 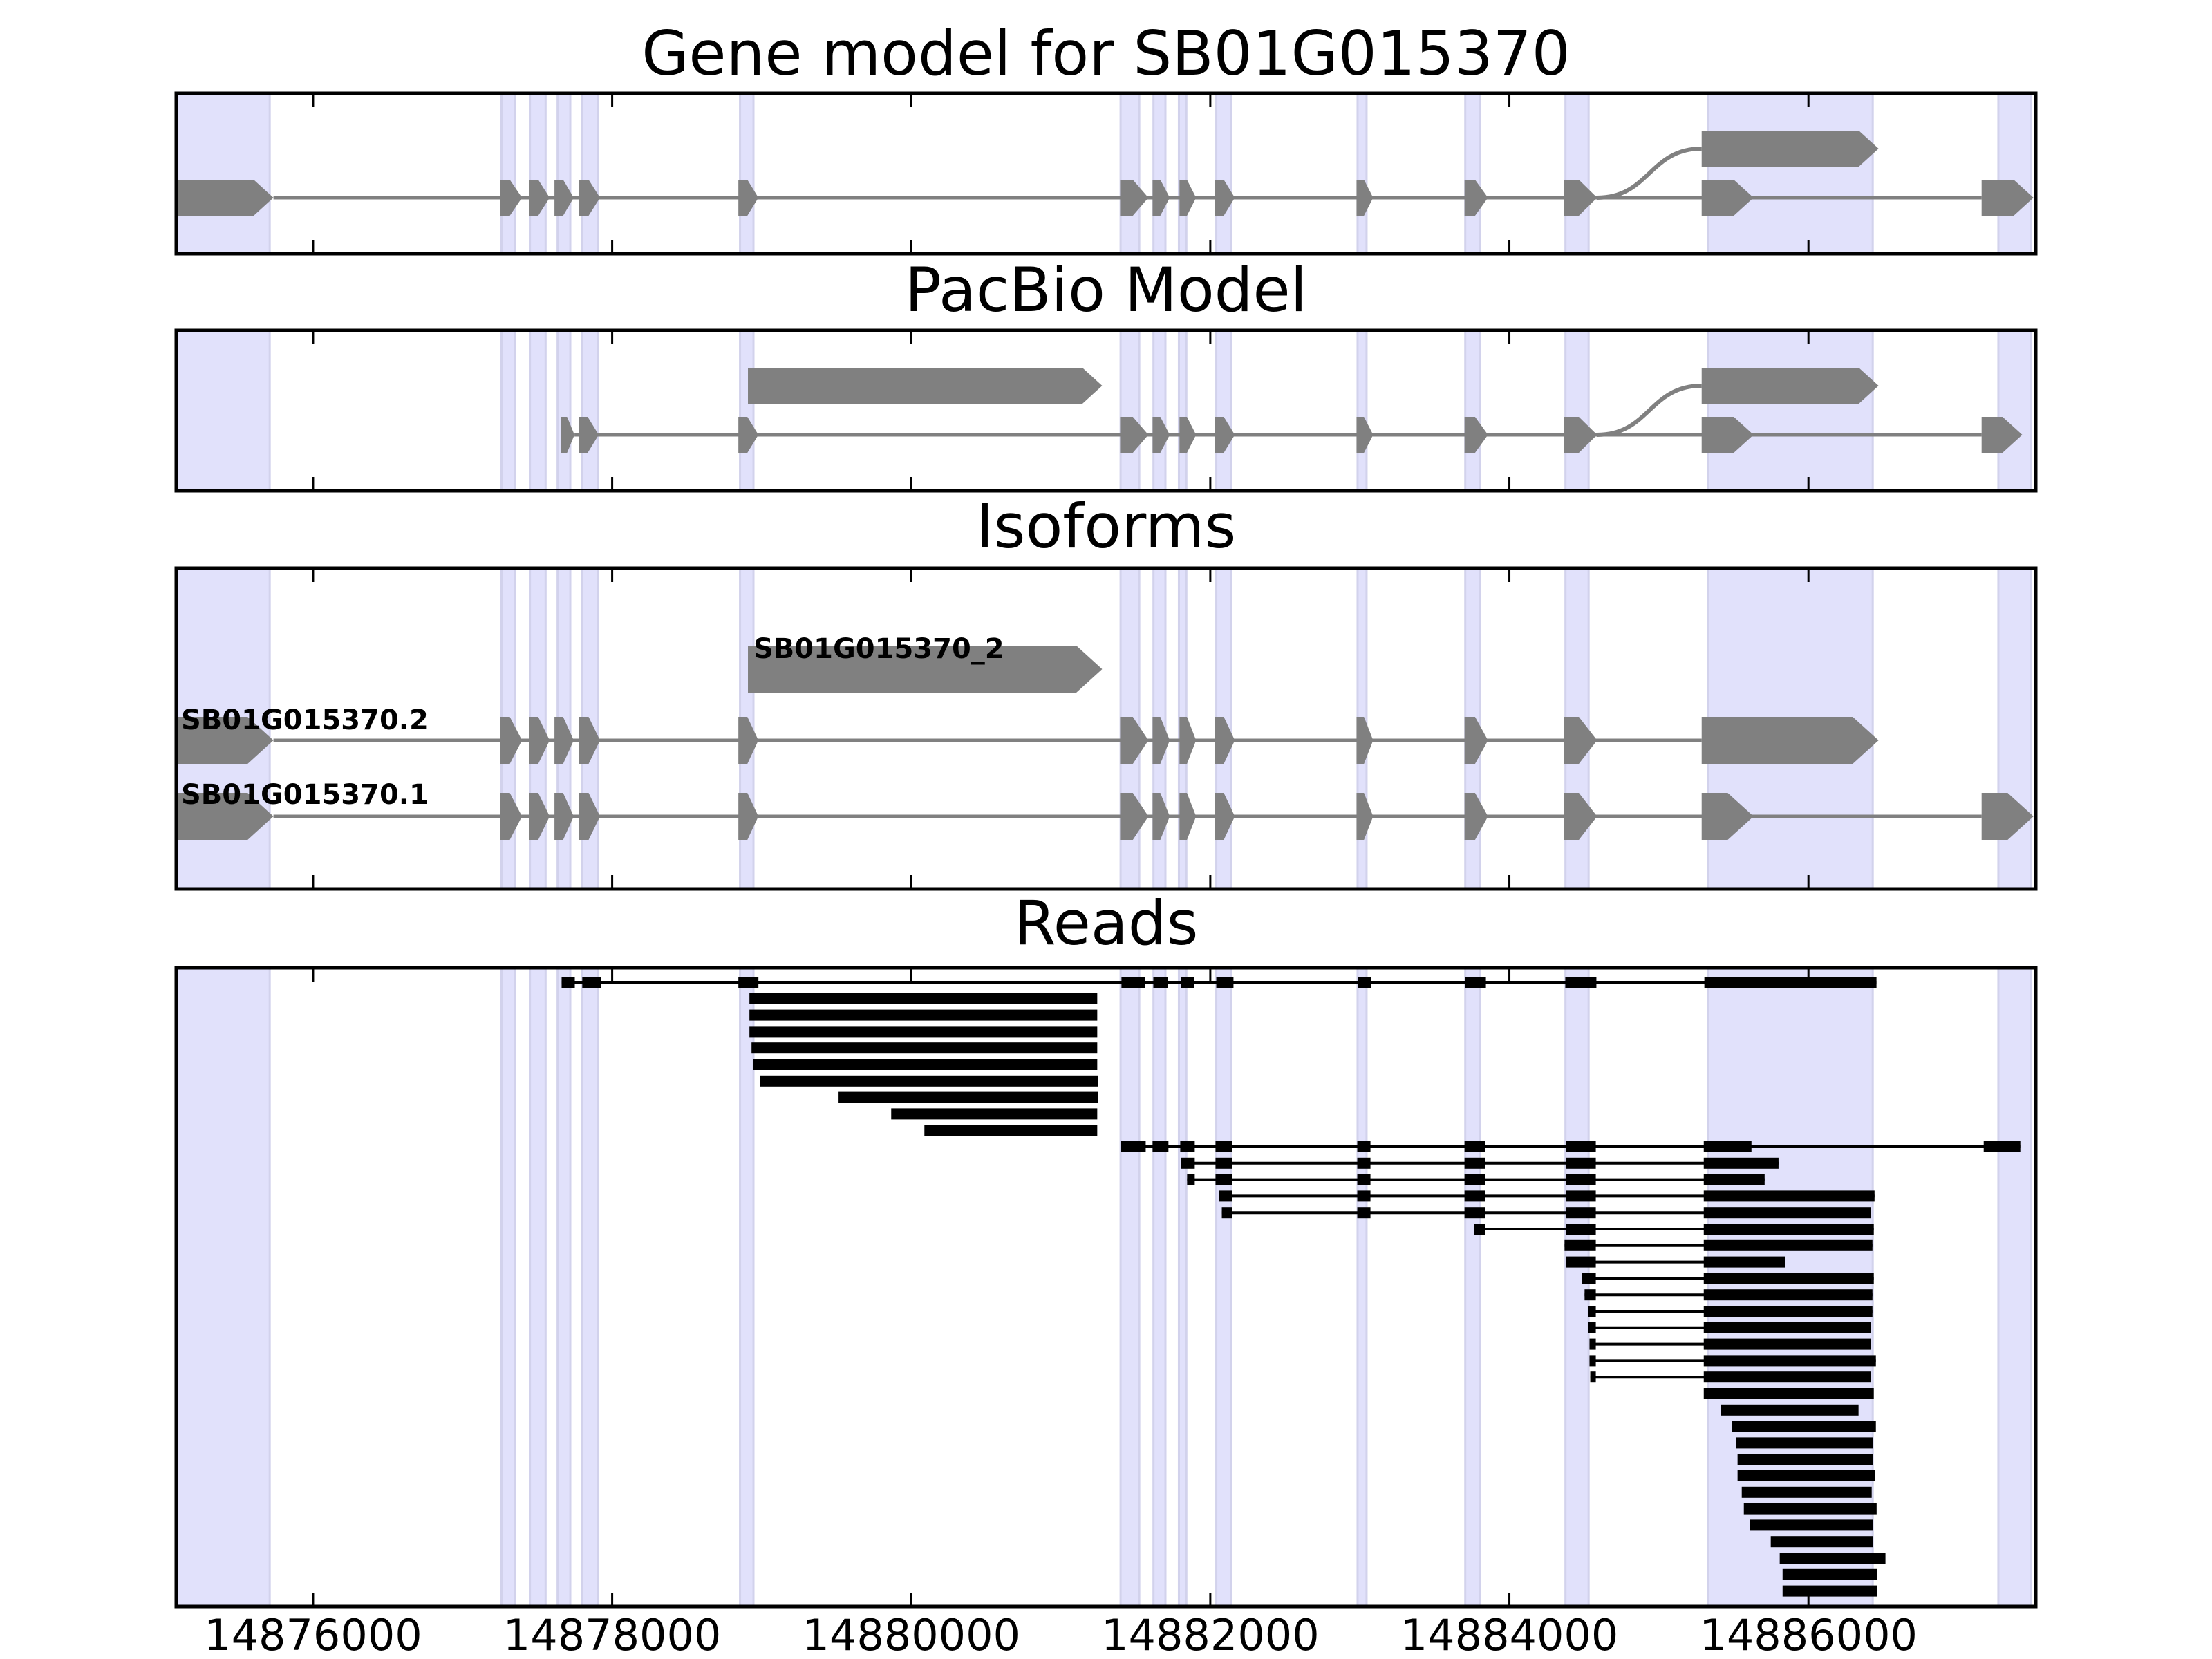 I want to click on x-ticks, so click(x=1061, y=728).